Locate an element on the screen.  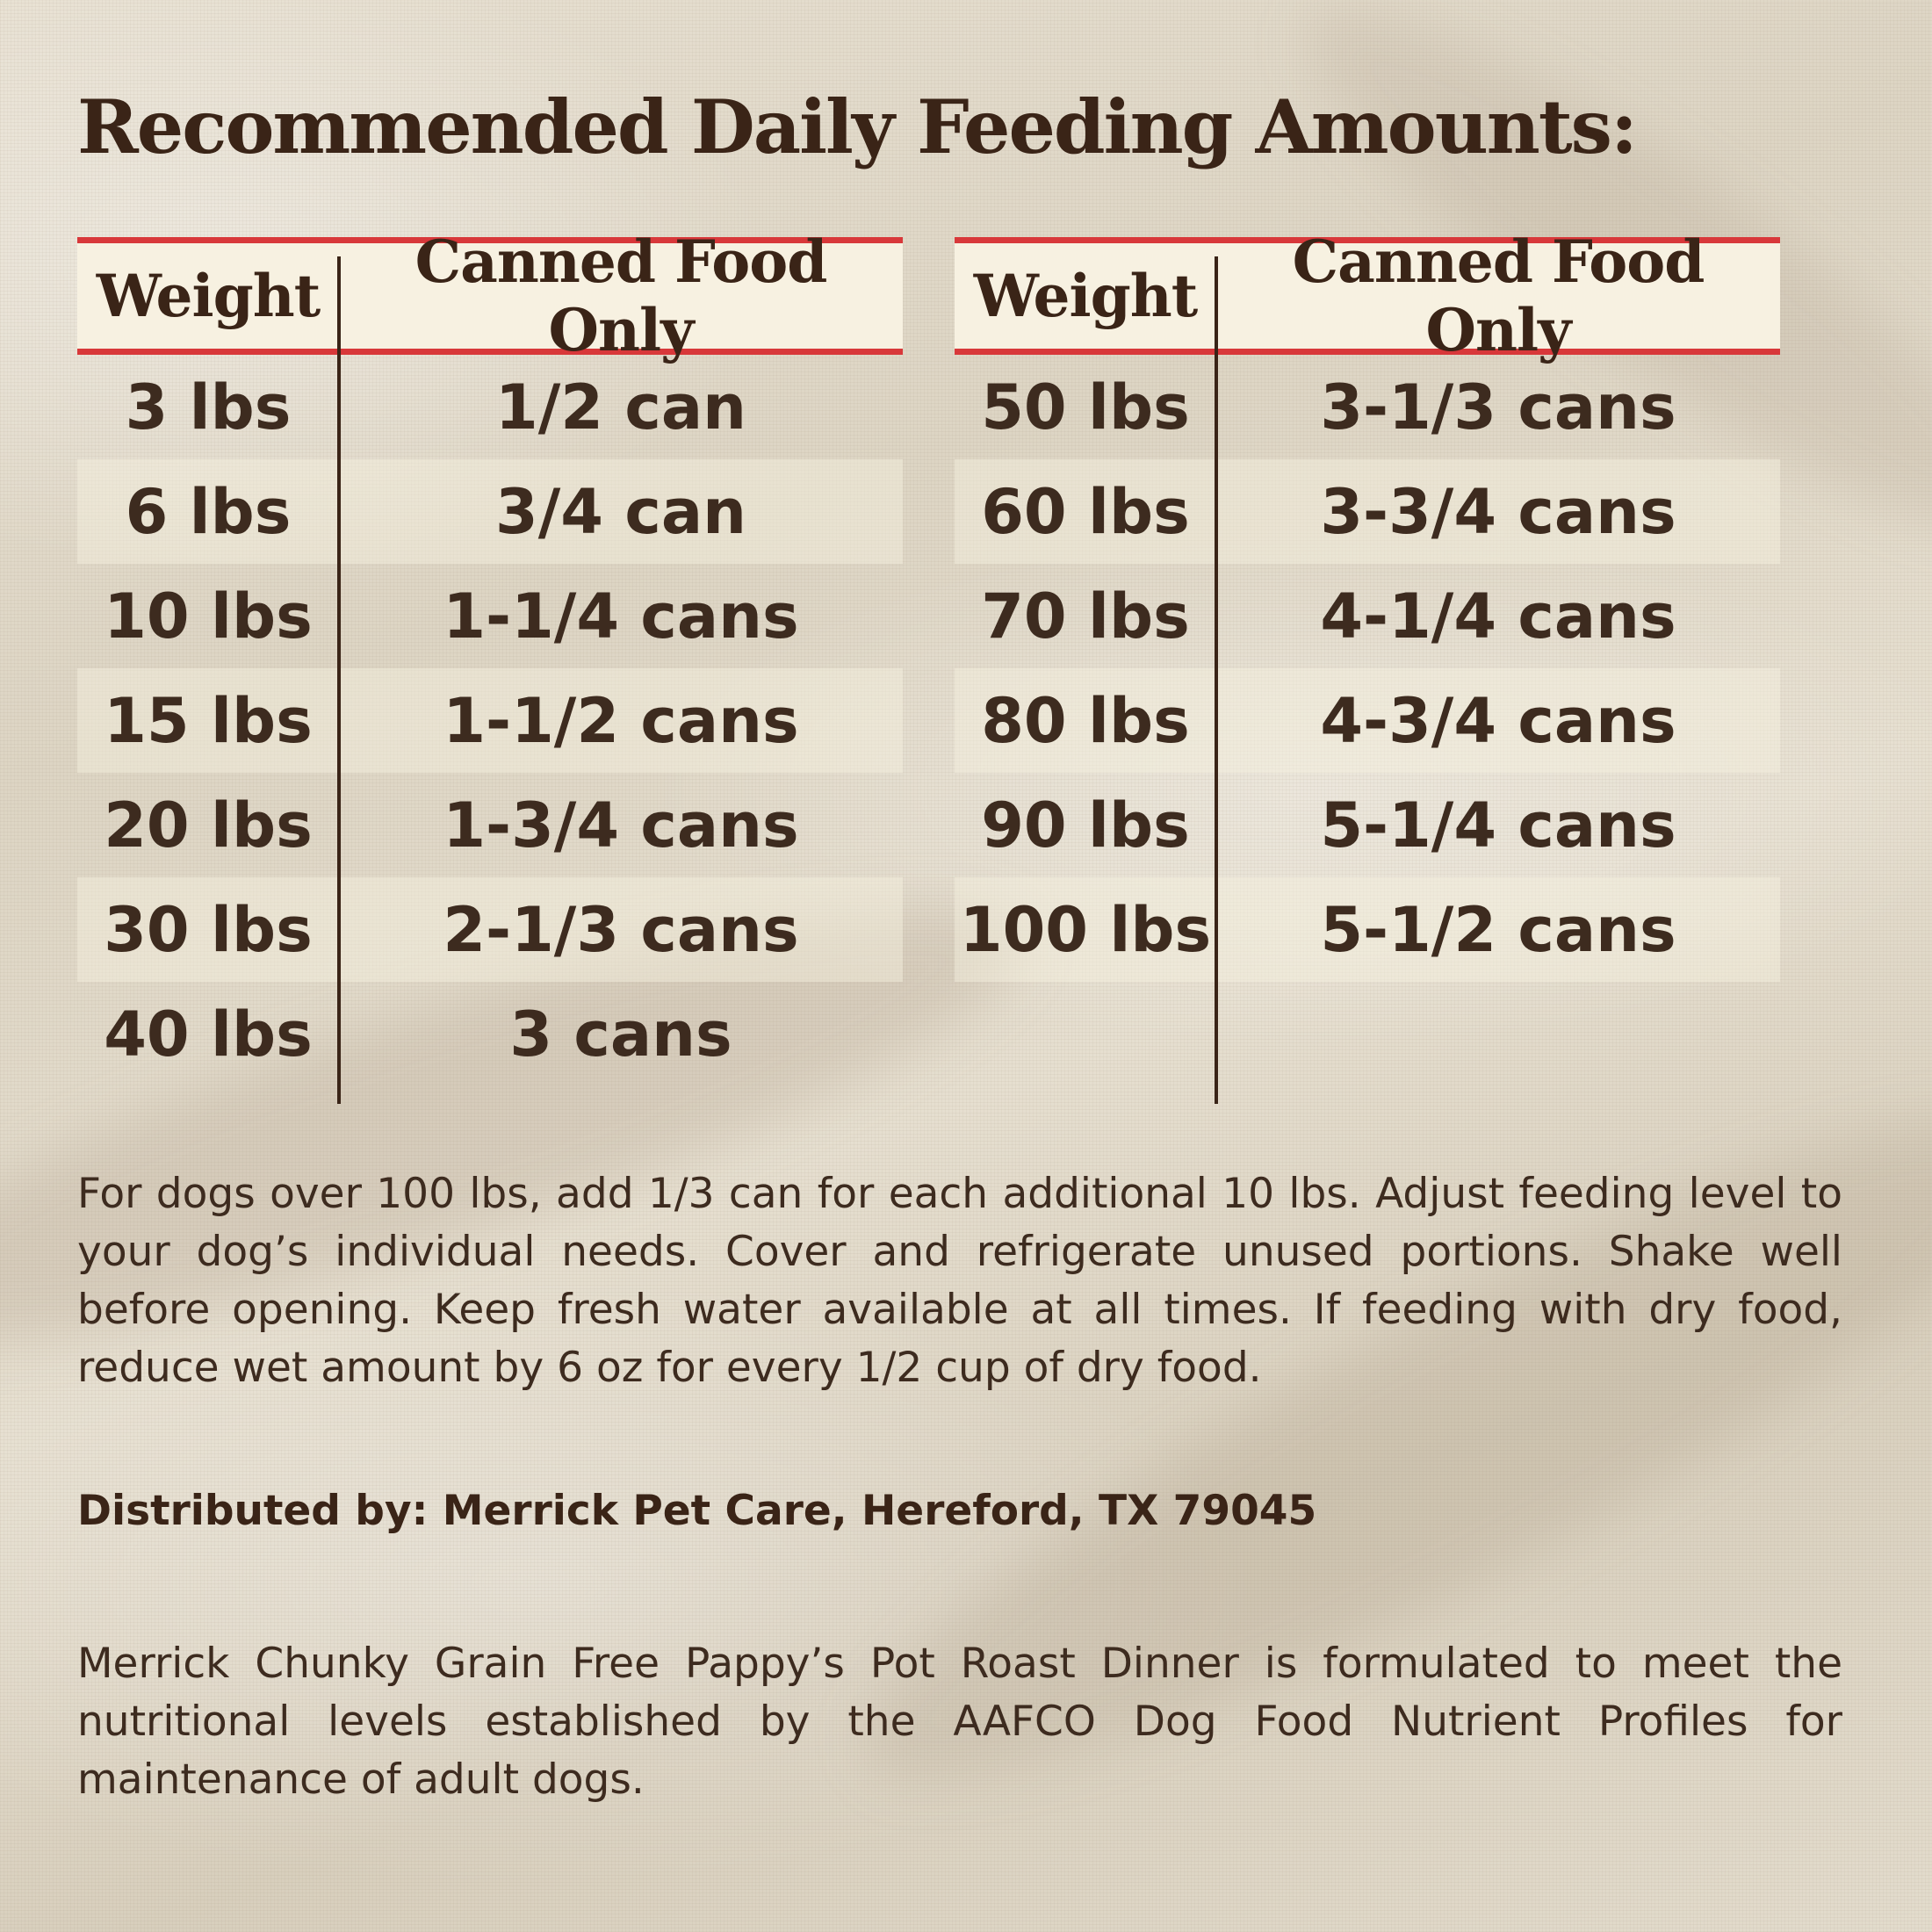
amount-cell: 3-3/4 cans is located at coordinates (1498, 512).